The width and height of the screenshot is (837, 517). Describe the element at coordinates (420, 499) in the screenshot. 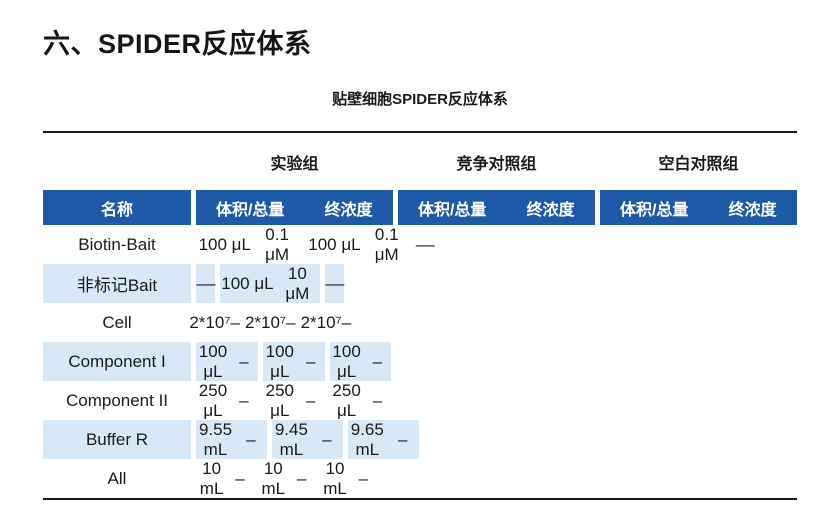

I see `table-bottom-rule` at that location.